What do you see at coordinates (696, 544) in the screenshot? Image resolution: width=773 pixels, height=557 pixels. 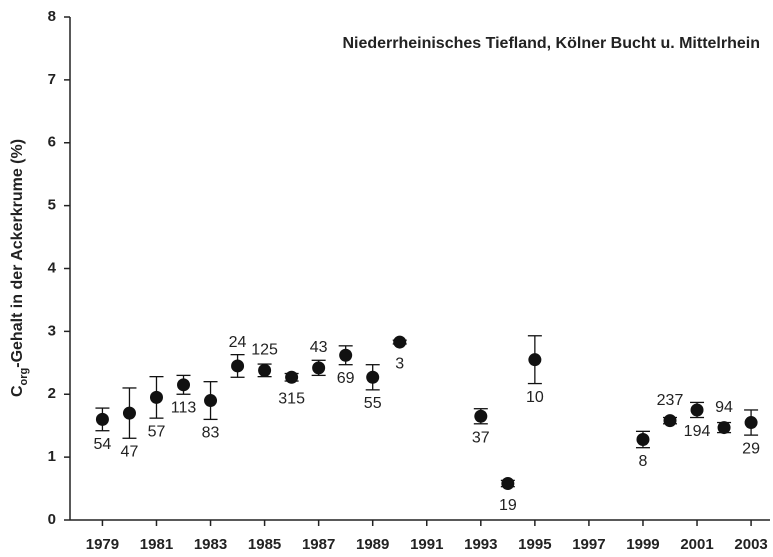 I see `x-tick-label: 2001` at bounding box center [696, 544].